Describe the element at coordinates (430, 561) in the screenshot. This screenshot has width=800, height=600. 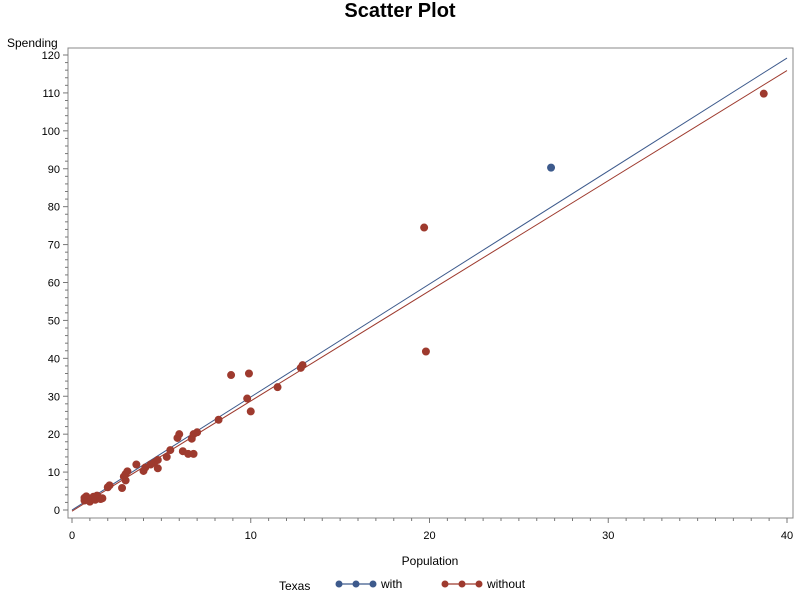
I see `x-axis-label: Population` at that location.